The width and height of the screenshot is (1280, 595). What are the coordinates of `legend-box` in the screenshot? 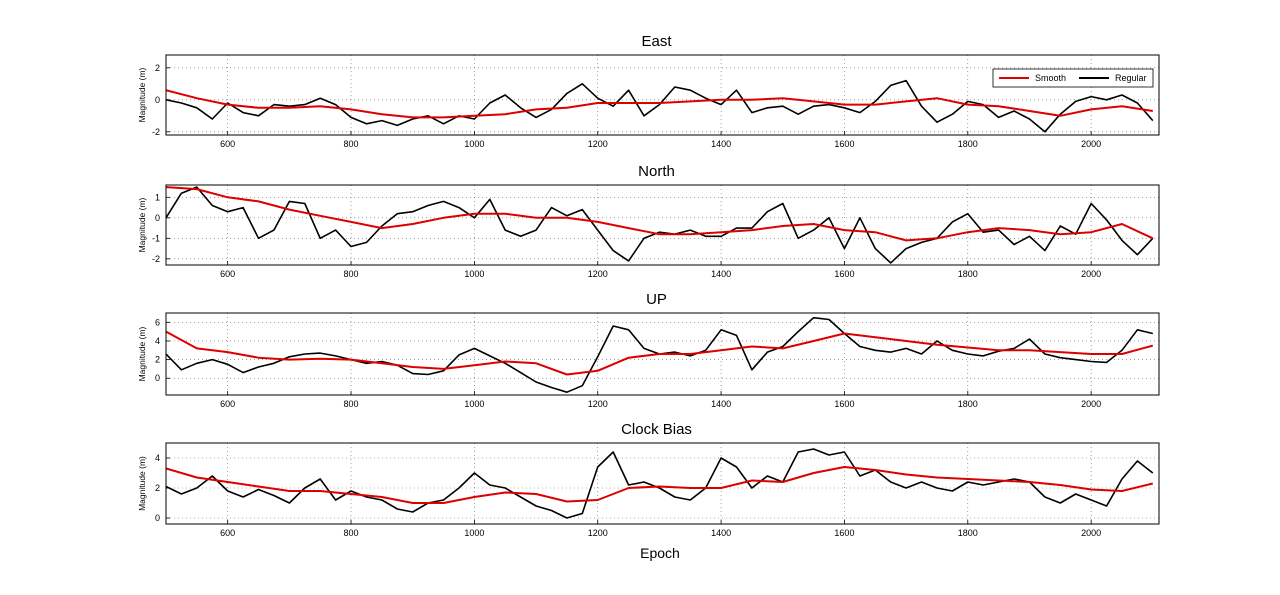 It's located at (1073, 78).